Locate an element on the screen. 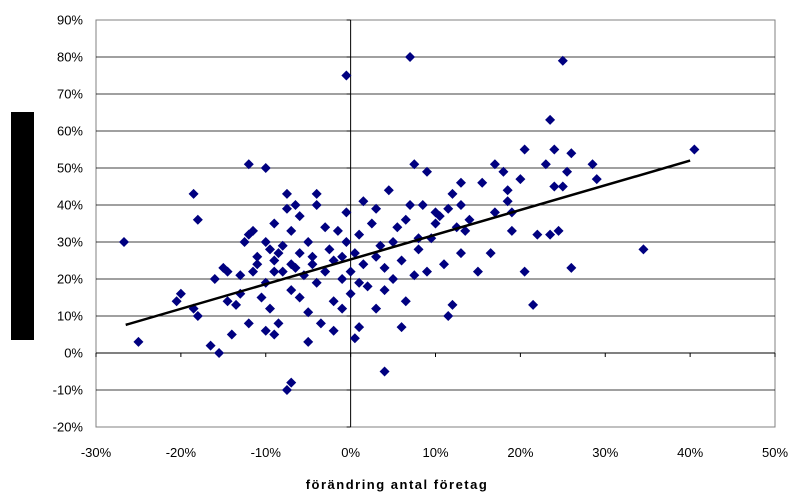 The width and height of the screenshot is (794, 499). x-tick-label: 30% is located at coordinates (605, 452).